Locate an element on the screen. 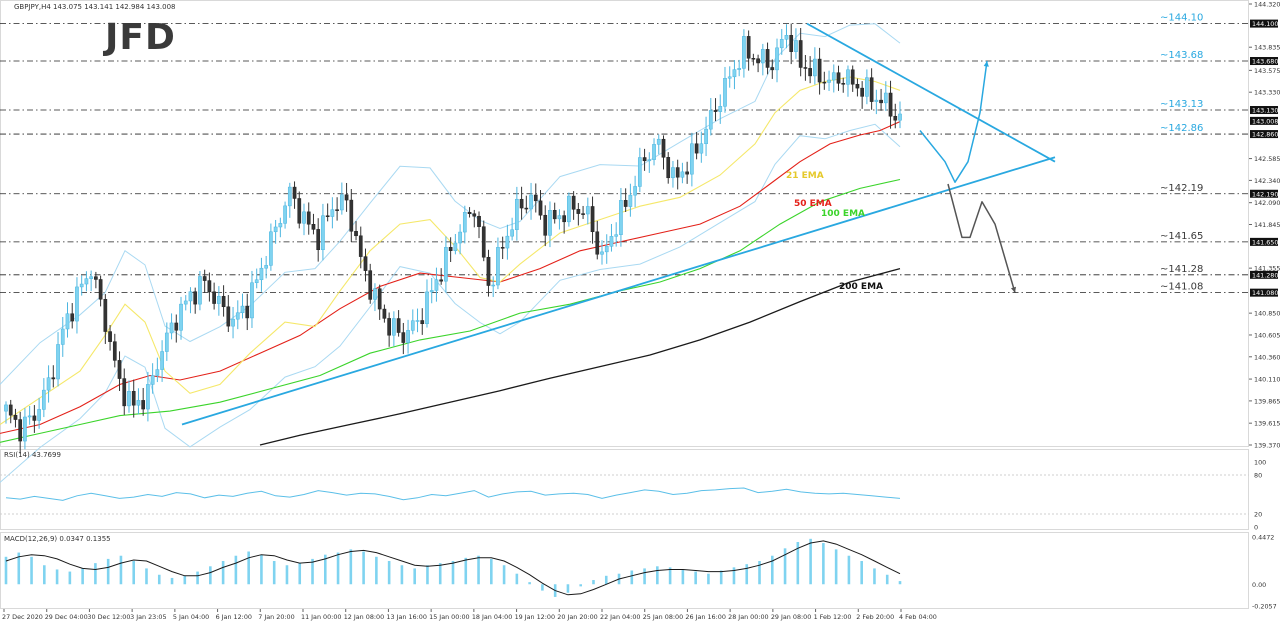 The image size is (1280, 629). rsi-tick-label: 20 is located at coordinates (1258, 515).